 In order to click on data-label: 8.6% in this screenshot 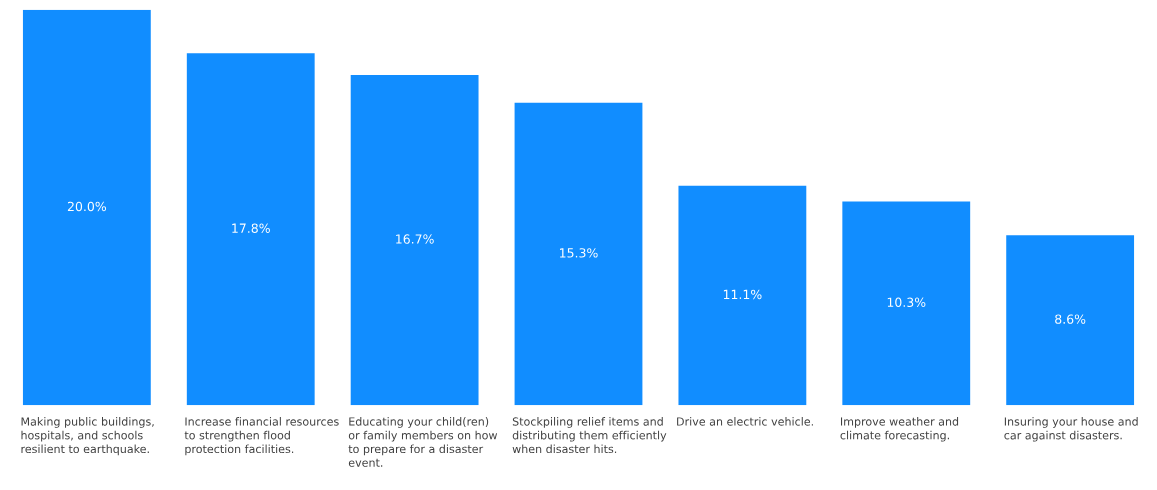, I will do `click(1070, 319)`.